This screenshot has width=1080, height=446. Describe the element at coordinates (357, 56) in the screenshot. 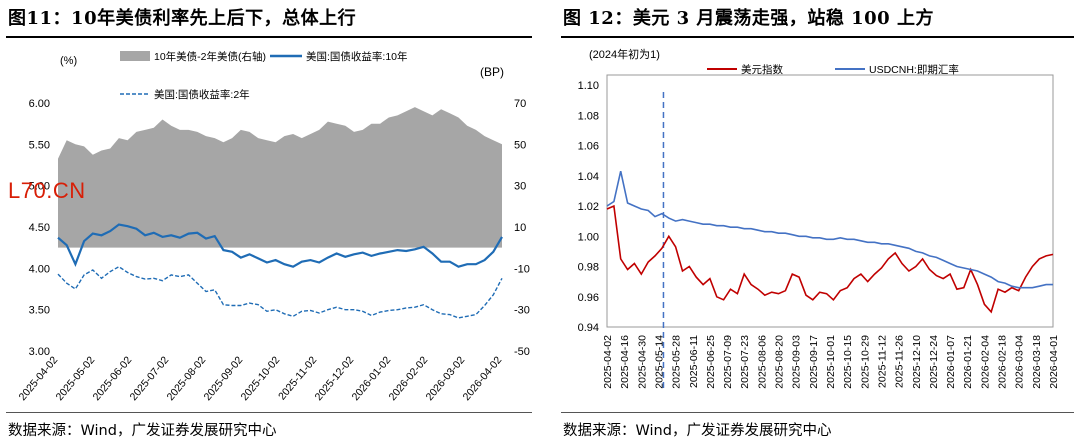

I see `legend-label-10y: 美国:国债收益率:10年` at that location.